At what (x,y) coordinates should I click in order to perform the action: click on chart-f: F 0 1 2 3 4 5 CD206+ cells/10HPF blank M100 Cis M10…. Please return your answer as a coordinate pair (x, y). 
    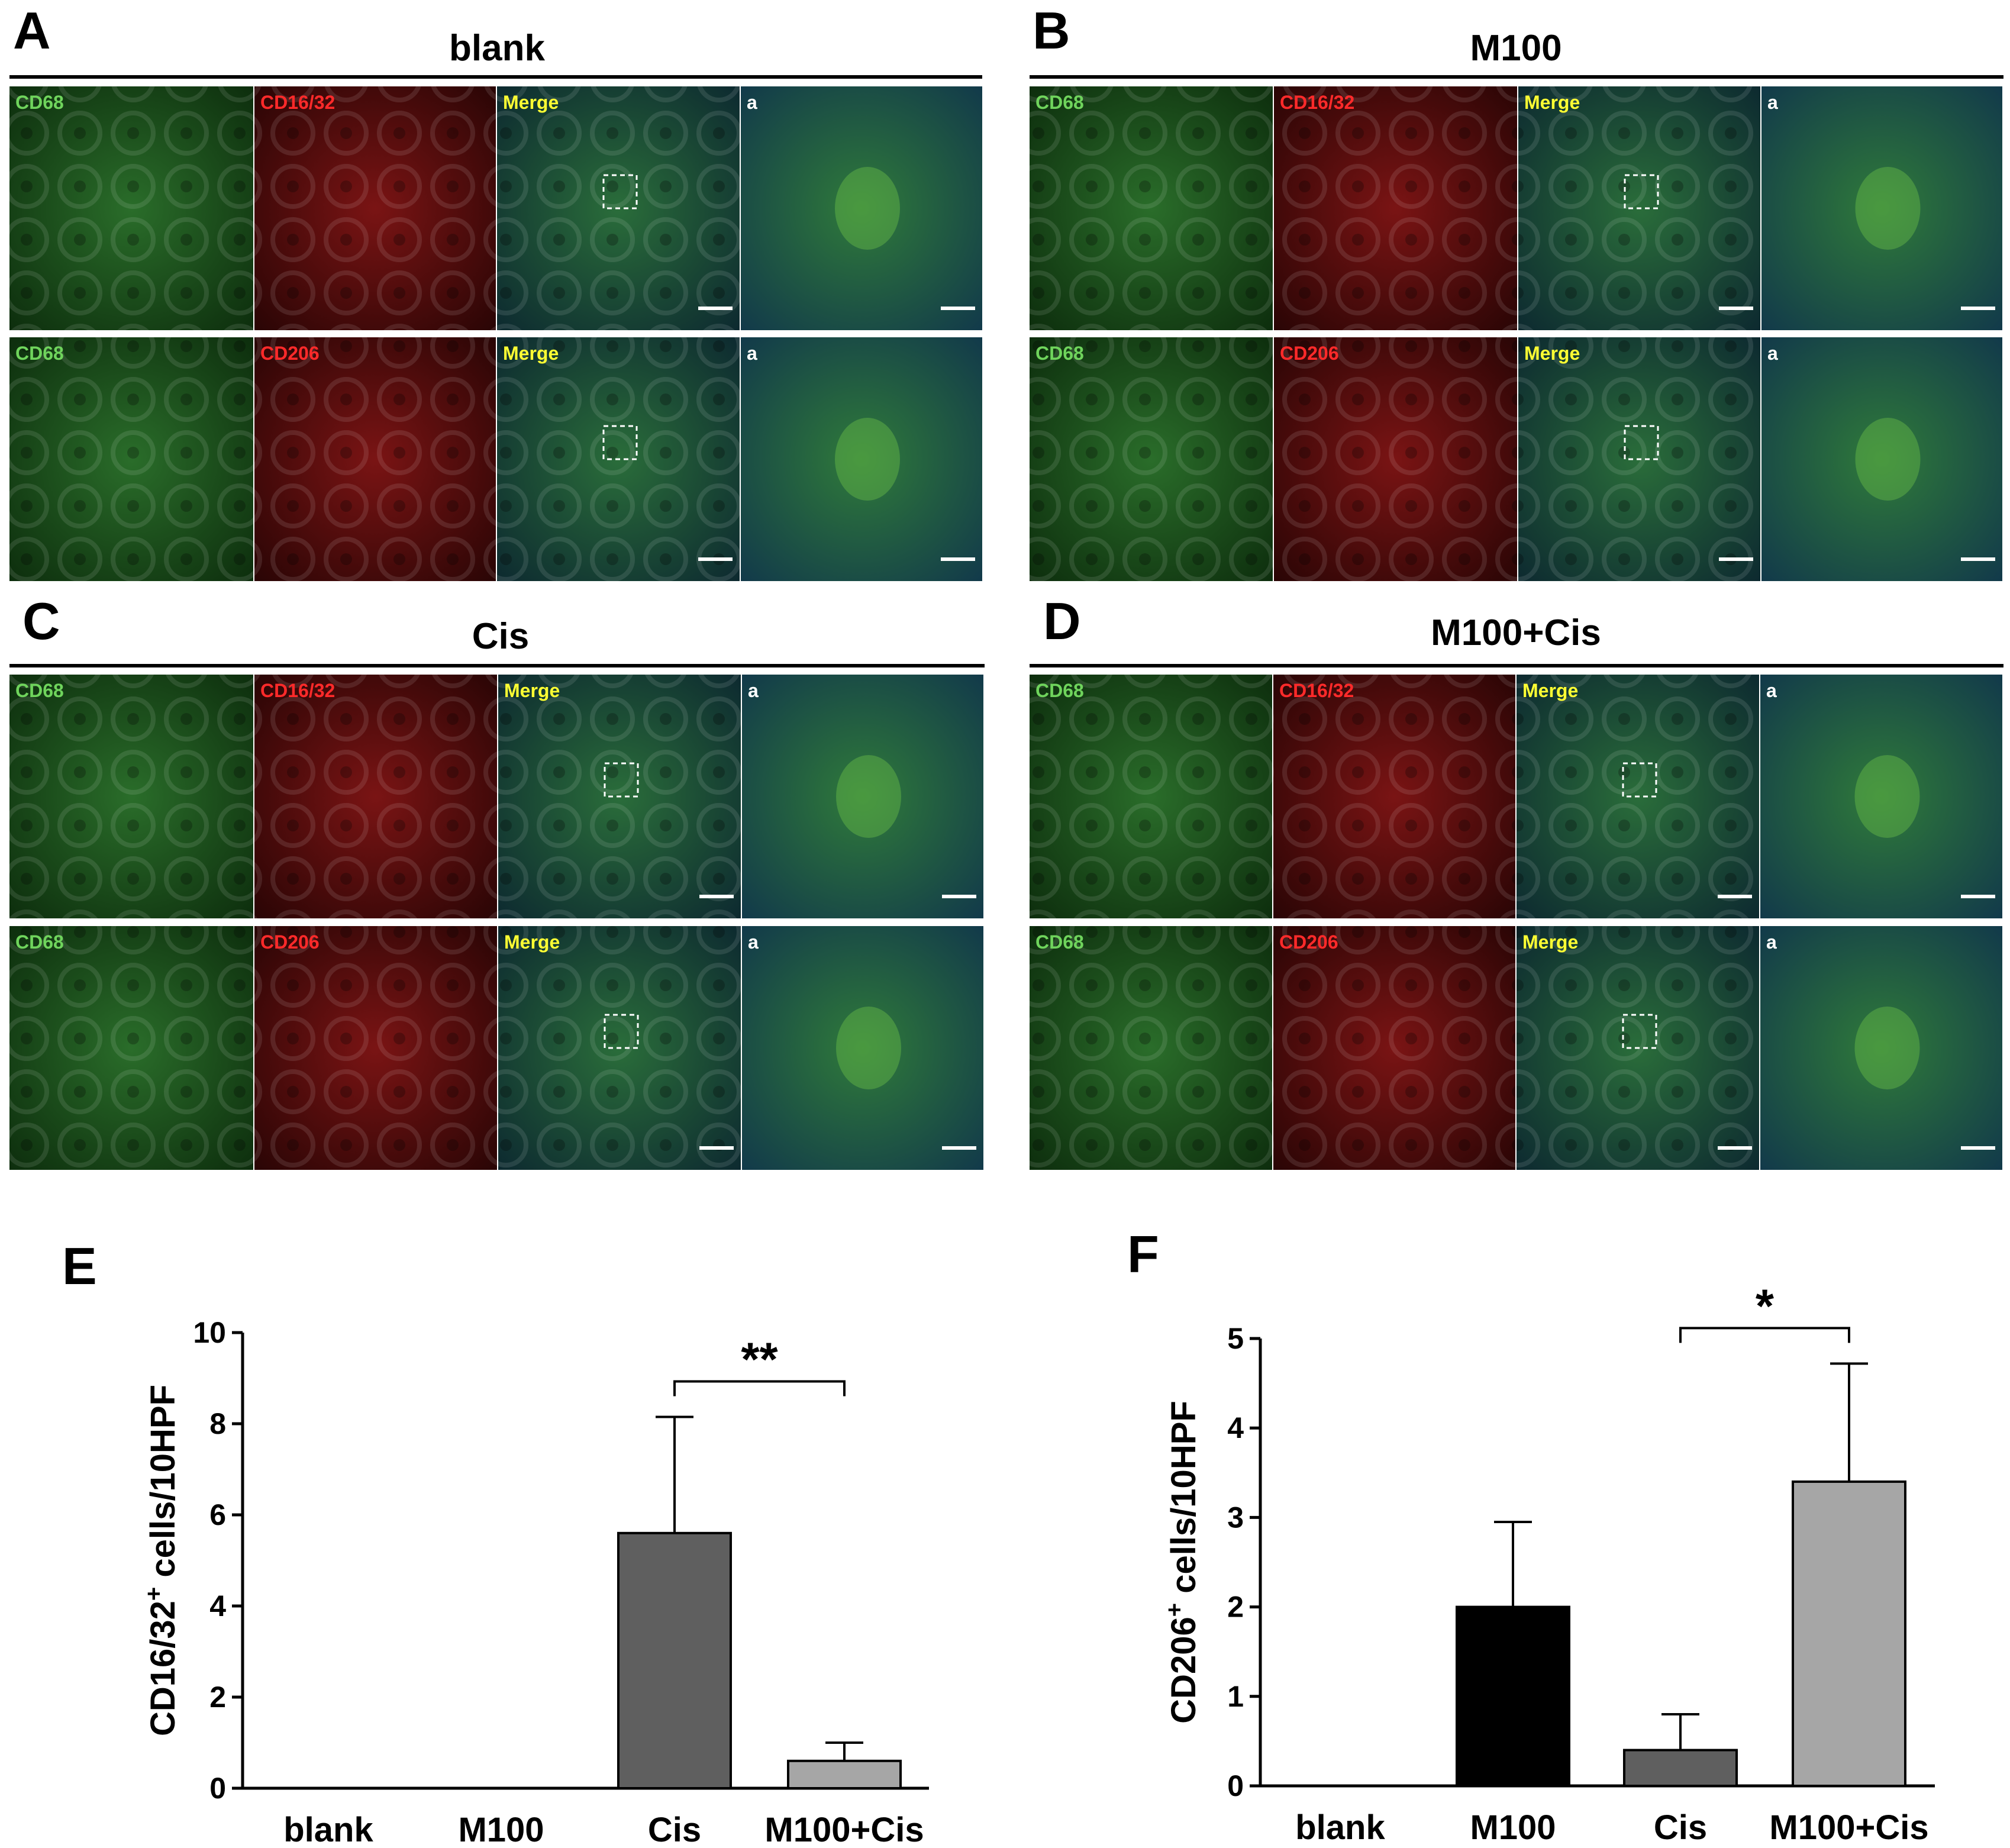
    Looking at the image, I should click on (1531, 1536).